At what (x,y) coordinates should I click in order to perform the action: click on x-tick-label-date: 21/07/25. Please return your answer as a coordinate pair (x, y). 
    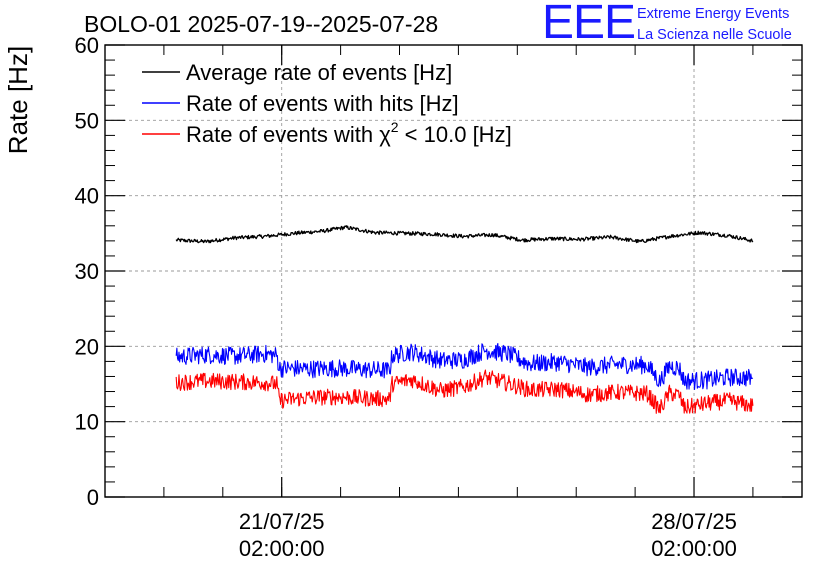
    Looking at the image, I should click on (282, 521).